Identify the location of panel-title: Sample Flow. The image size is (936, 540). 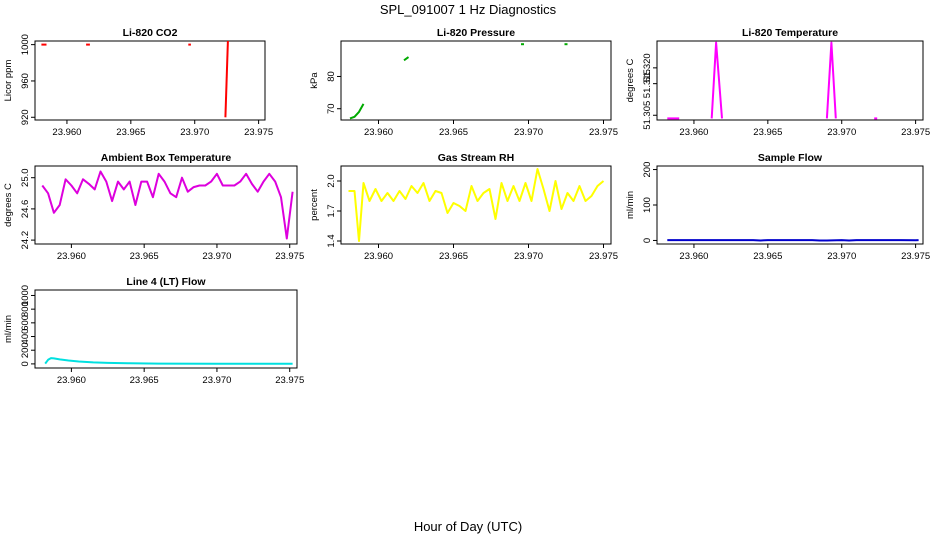
(790, 158).